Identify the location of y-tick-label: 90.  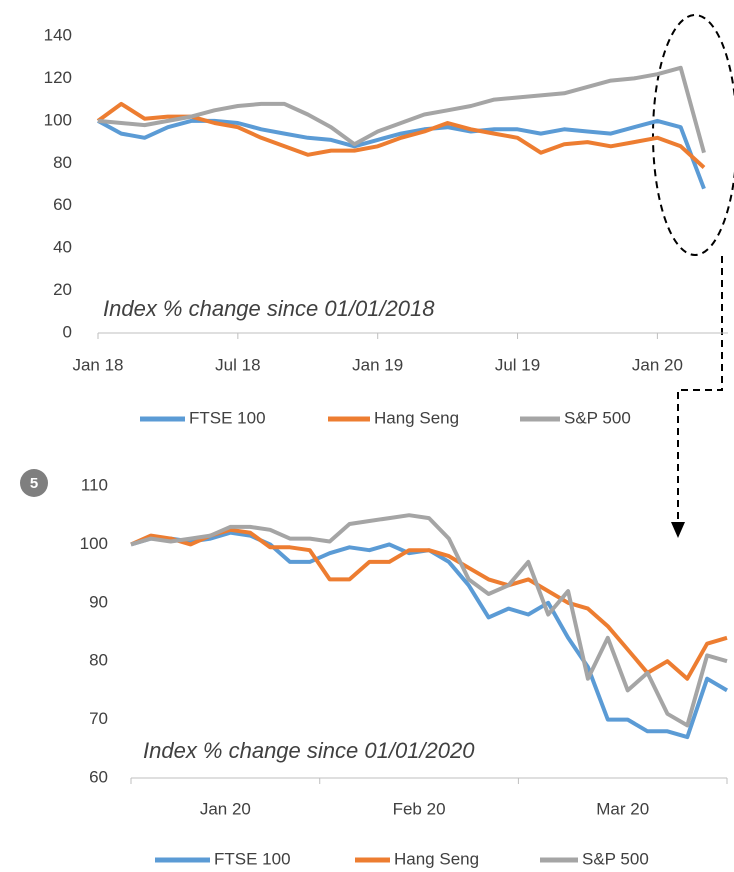
(98, 601).